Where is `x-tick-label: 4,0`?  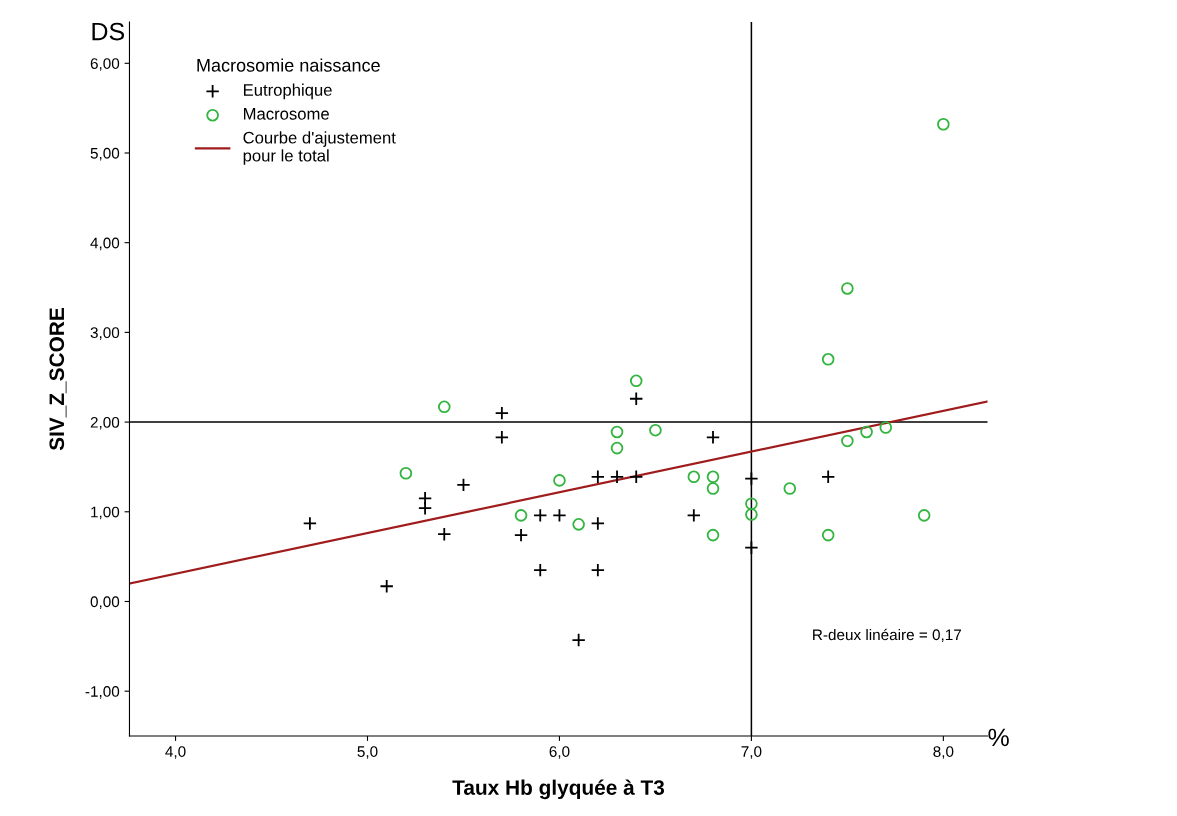
x-tick-label: 4,0 is located at coordinates (175, 752).